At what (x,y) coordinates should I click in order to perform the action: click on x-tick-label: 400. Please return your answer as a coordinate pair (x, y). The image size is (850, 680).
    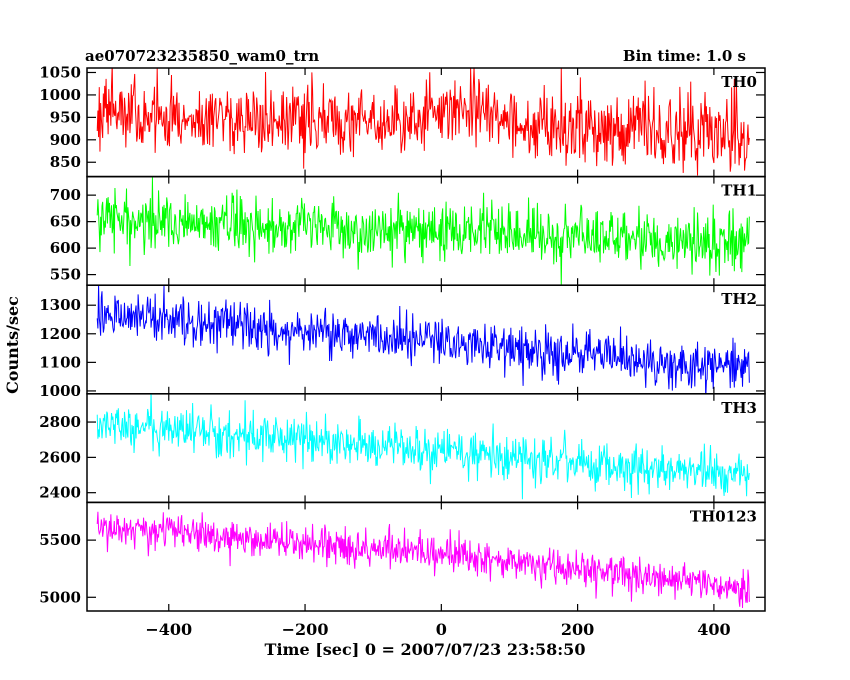
    Looking at the image, I should click on (713, 629).